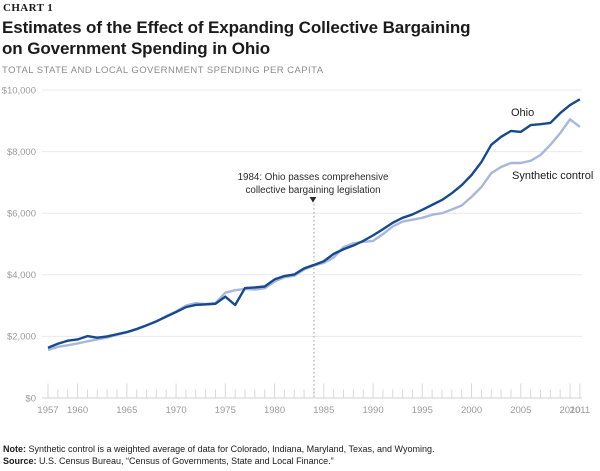 The height and width of the screenshot is (471, 600). What do you see at coordinates (21, 152) in the screenshot?
I see `y-tick-label: $8,000` at bounding box center [21, 152].